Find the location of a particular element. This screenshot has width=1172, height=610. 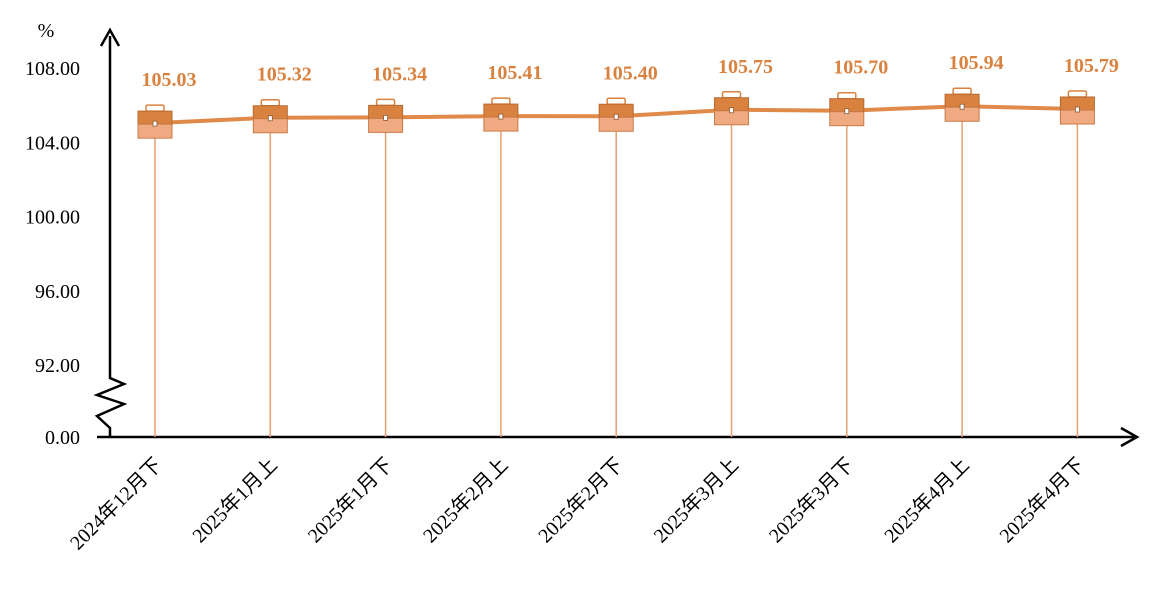

x-tick-label: 2025年3月下 is located at coordinates (811, 500).